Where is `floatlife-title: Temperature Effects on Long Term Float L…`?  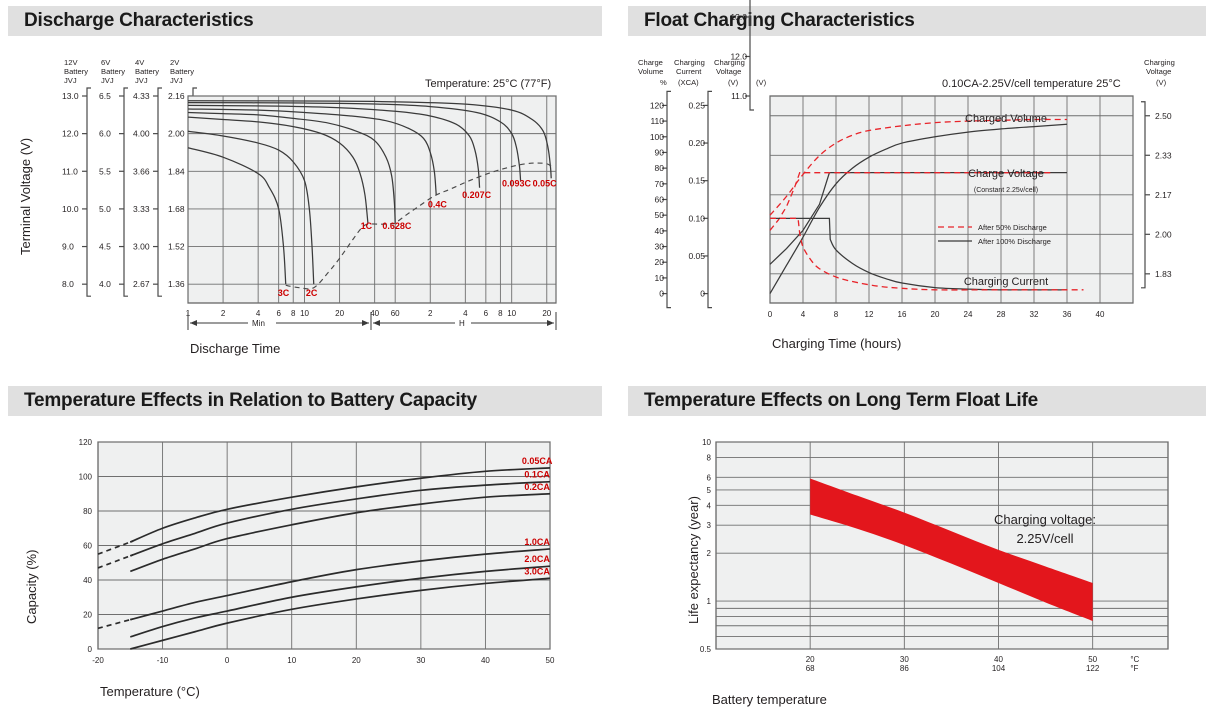 floatlife-title: Temperature Effects on Long Term Float L… is located at coordinates (841, 400).